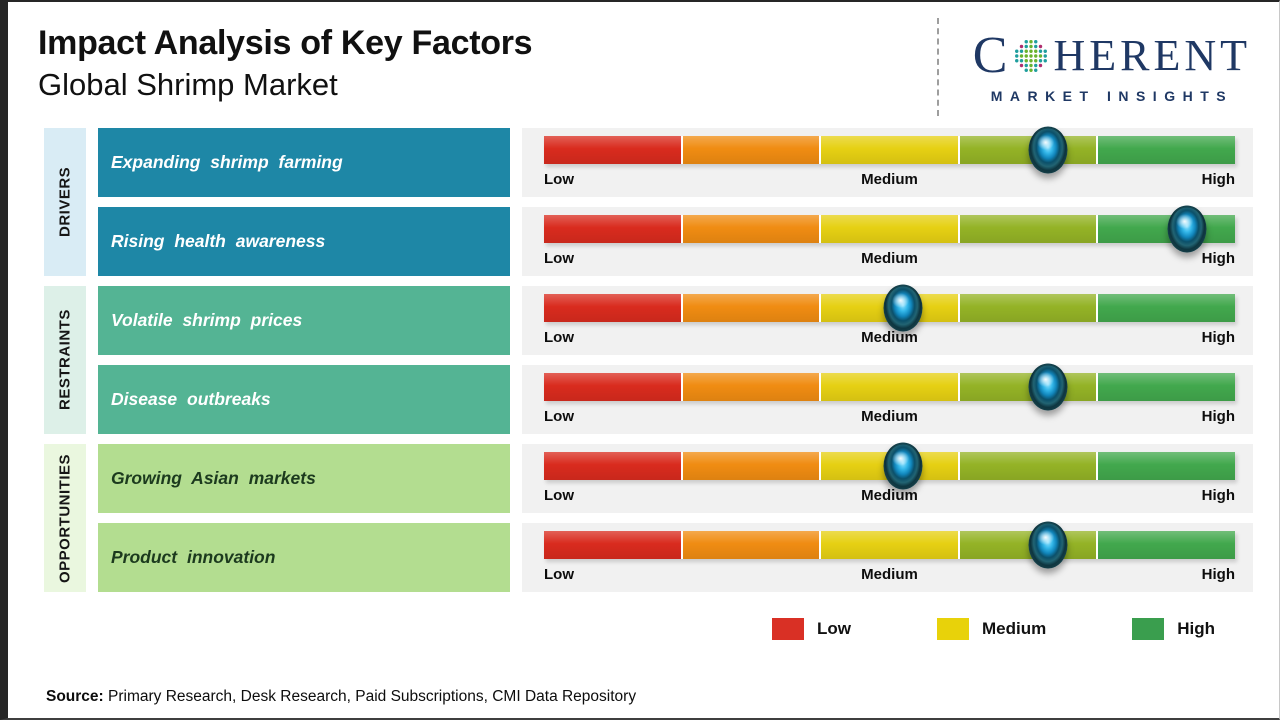 This screenshot has height=720, width=1280. I want to click on page-subtitle: Global Shrimp Market, so click(188, 84).